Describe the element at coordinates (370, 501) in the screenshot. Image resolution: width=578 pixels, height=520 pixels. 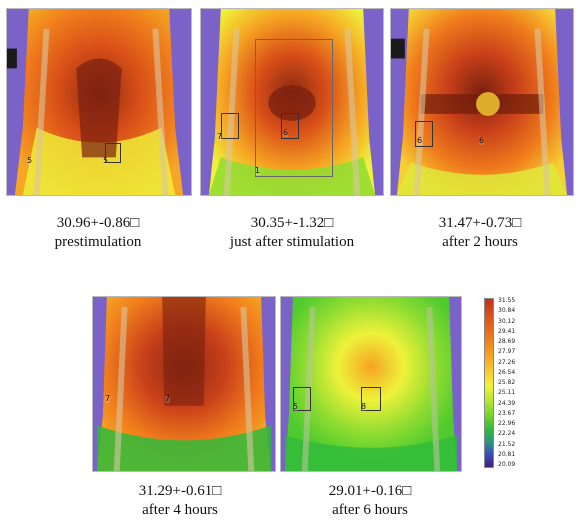
I see `caption-after-6-hours: 29.01+-0.16□ after 6 hours` at that location.